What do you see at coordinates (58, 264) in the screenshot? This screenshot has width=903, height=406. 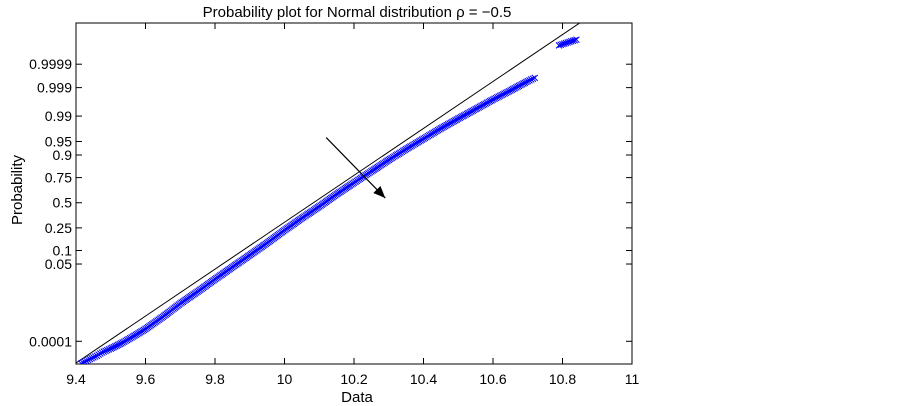 I see `y-tick-label: 0.05` at bounding box center [58, 264].